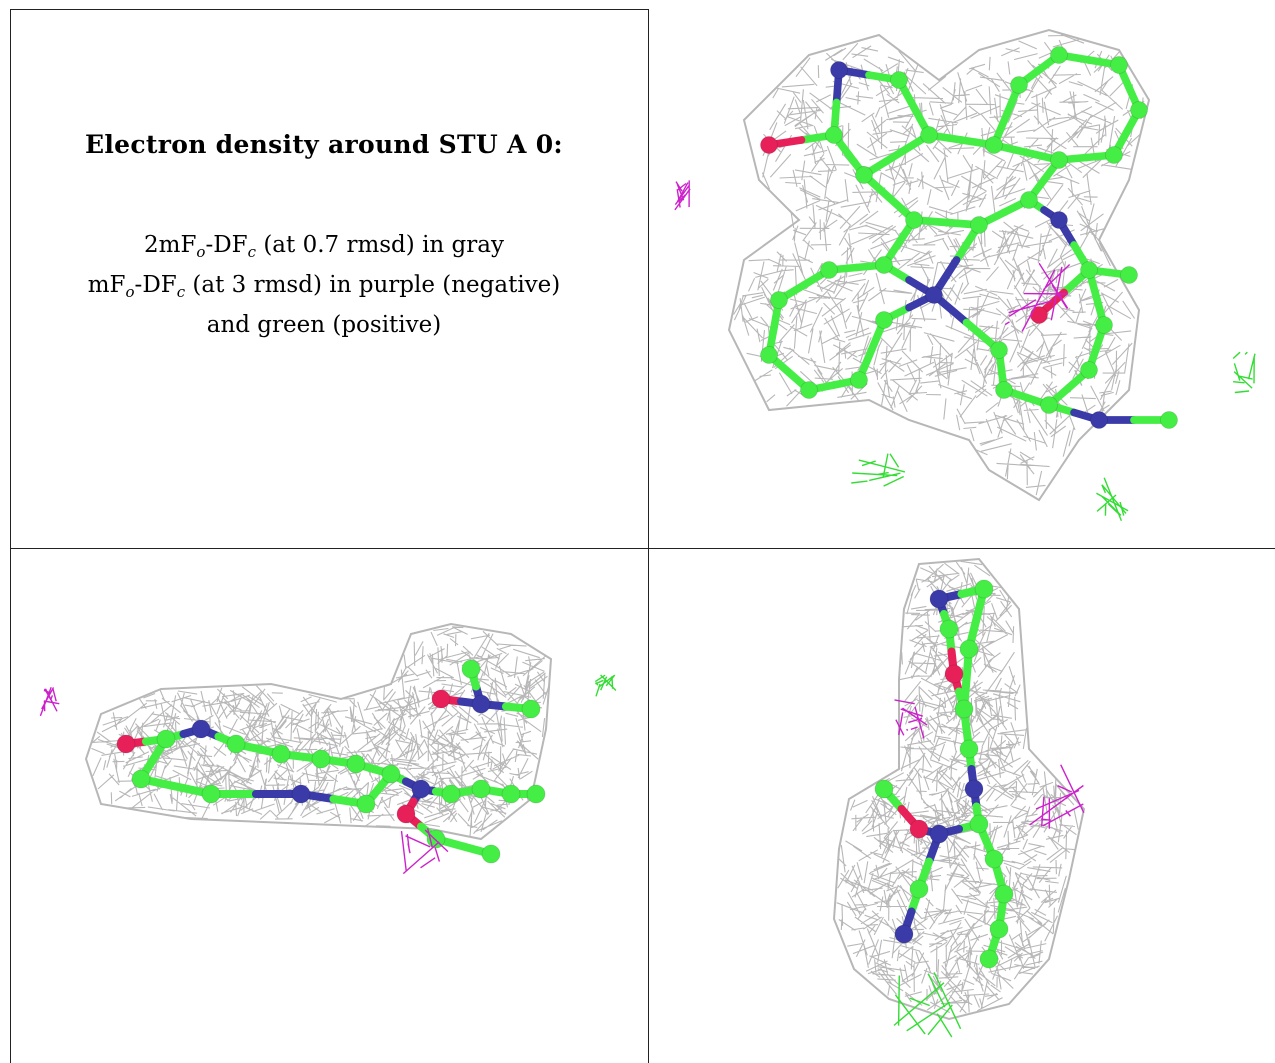 This screenshot has width=1275, height=1063. I want to click on positive-density-blob-lower, so click(1112, 499).